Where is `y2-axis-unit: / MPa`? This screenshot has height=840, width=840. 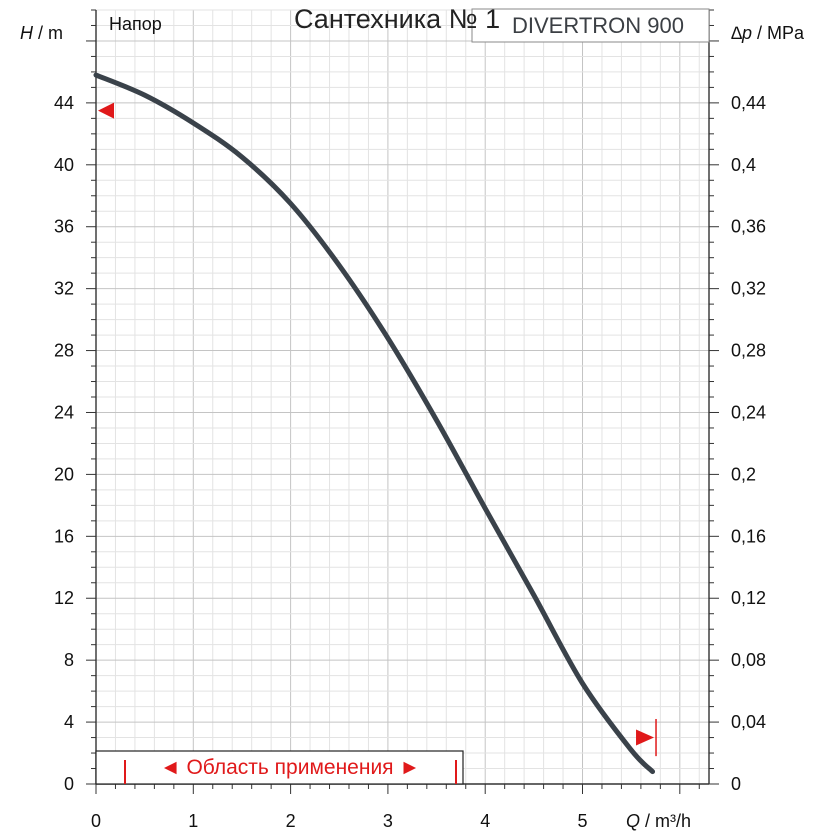 y2-axis-unit: / MPa is located at coordinates (778, 33).